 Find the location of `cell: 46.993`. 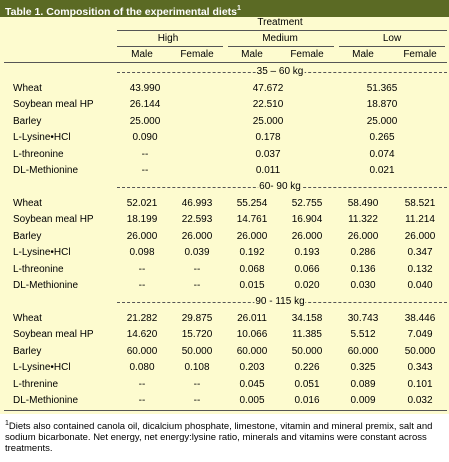

cell: 46.993 is located at coordinates (197, 203).